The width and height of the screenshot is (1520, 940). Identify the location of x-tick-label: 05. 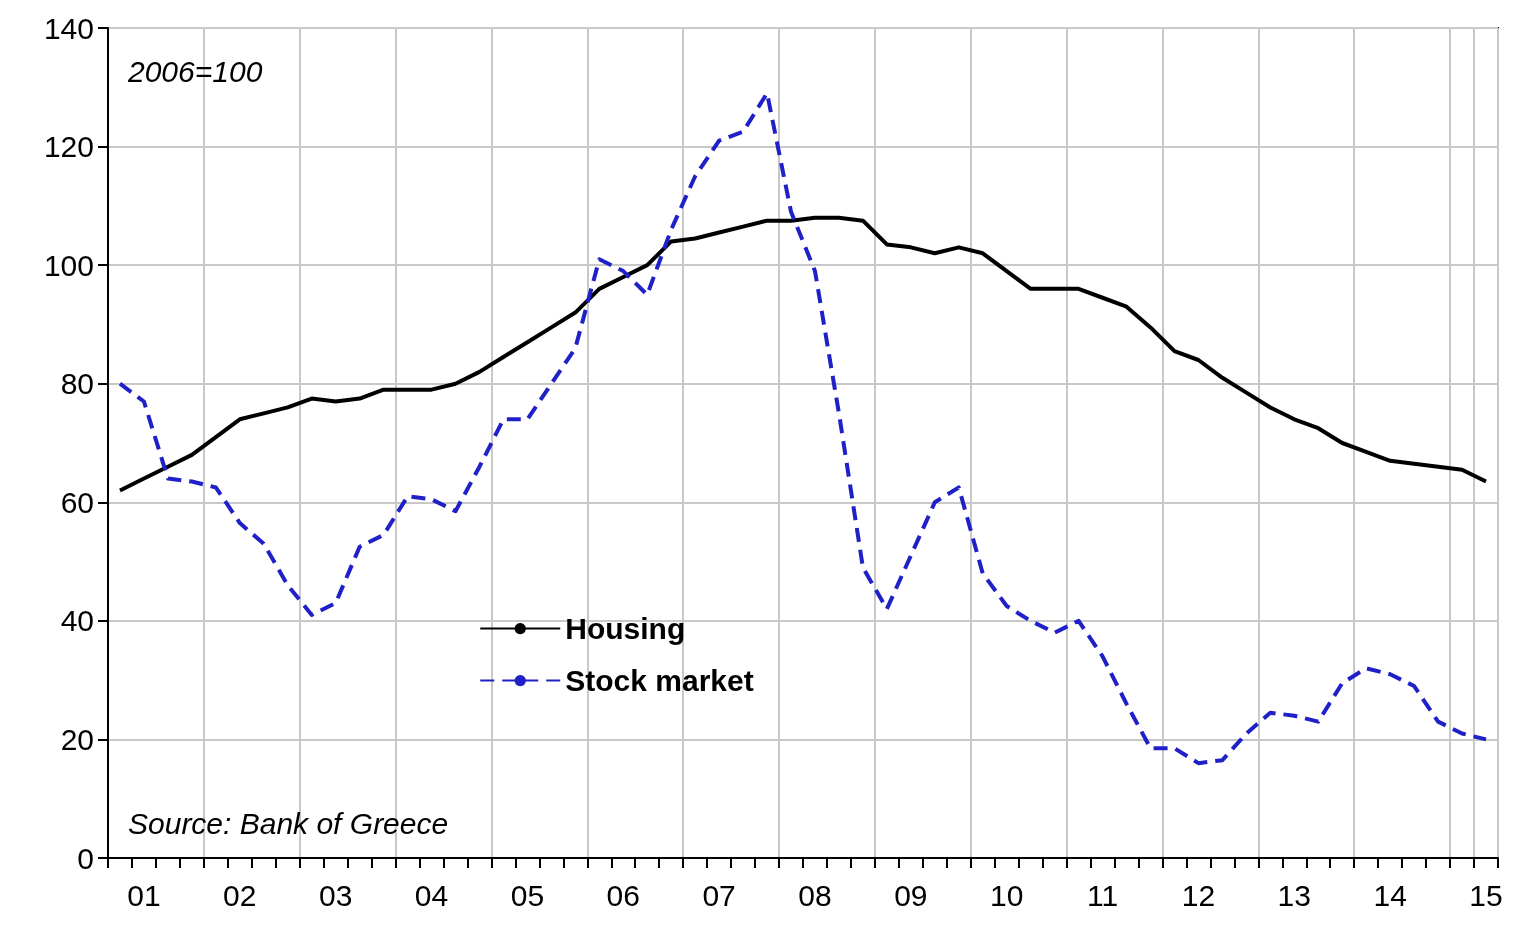
(527, 895).